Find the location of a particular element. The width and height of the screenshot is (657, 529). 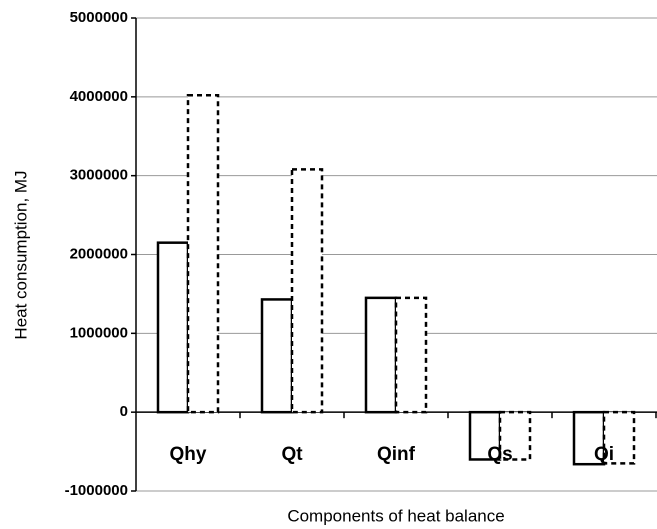

x-tick-label: Qhy is located at coordinates (188, 454).